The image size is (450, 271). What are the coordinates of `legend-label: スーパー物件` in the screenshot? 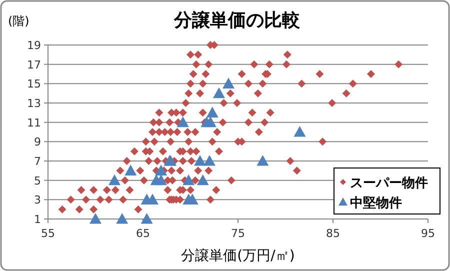 It's located at (389, 183).